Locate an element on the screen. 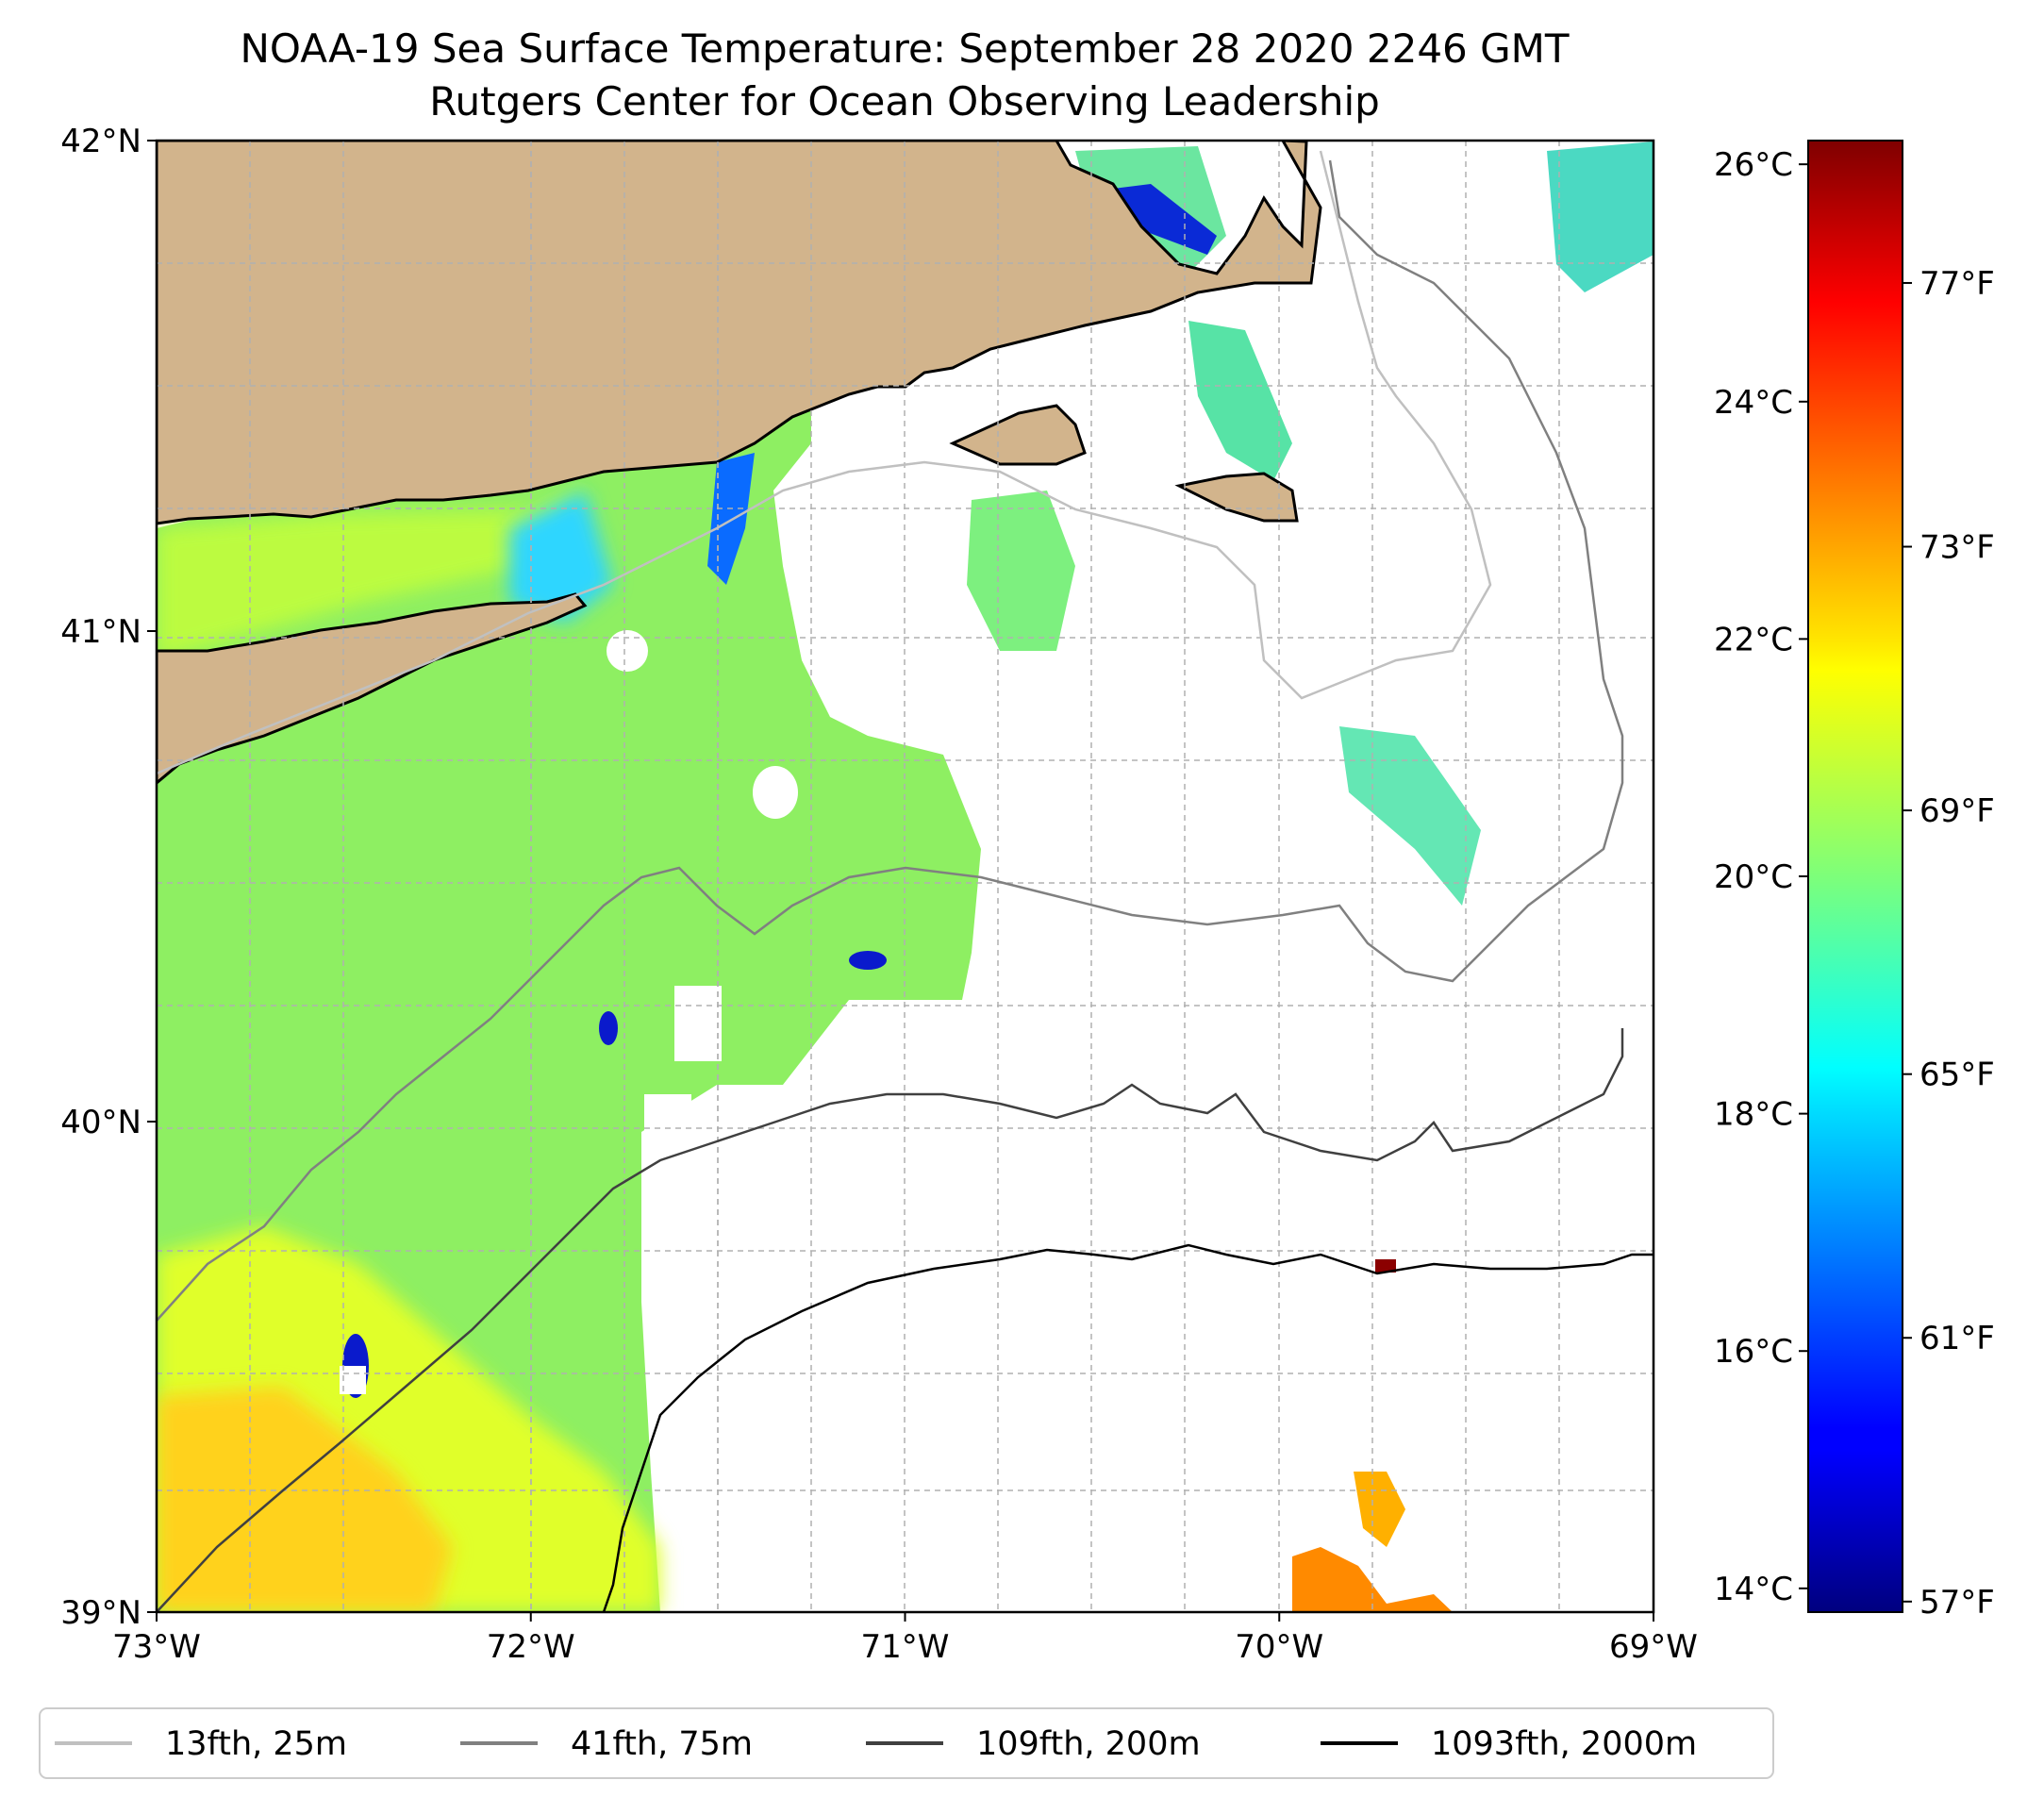 This screenshot has height=1797, width=2044. land-new-england is located at coordinates (739, 333).